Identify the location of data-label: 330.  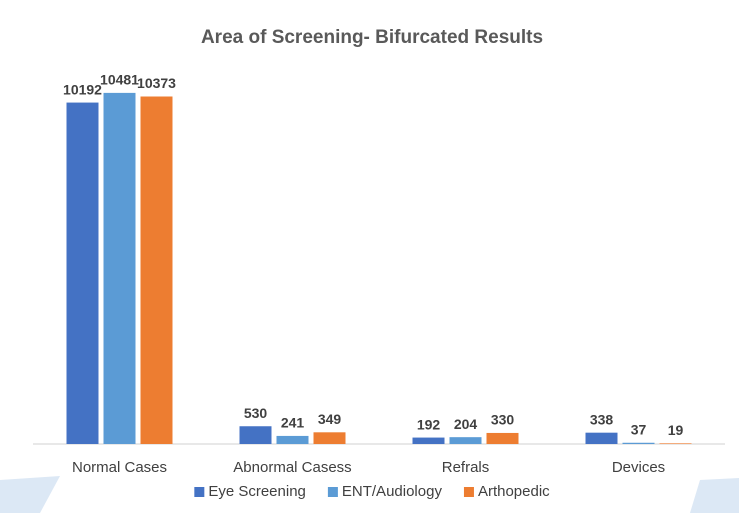
(503, 420).